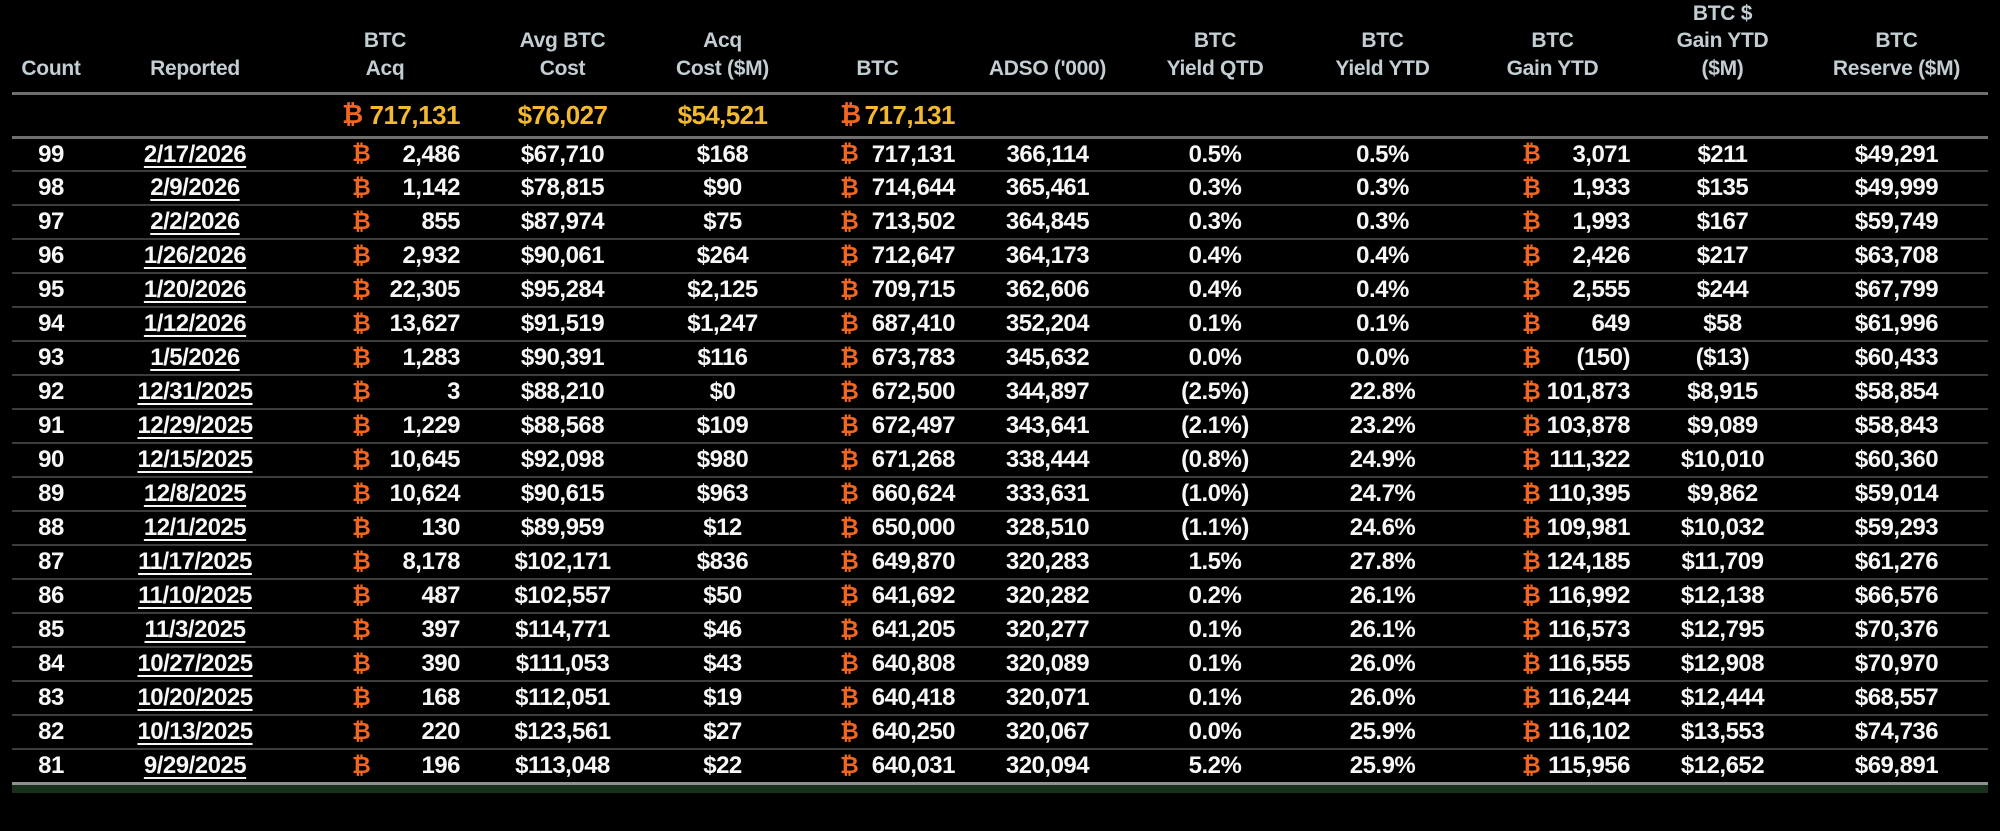  Describe the element at coordinates (1382, 699) in the screenshot. I see `yield-ytd-cell: 26.0%` at that location.